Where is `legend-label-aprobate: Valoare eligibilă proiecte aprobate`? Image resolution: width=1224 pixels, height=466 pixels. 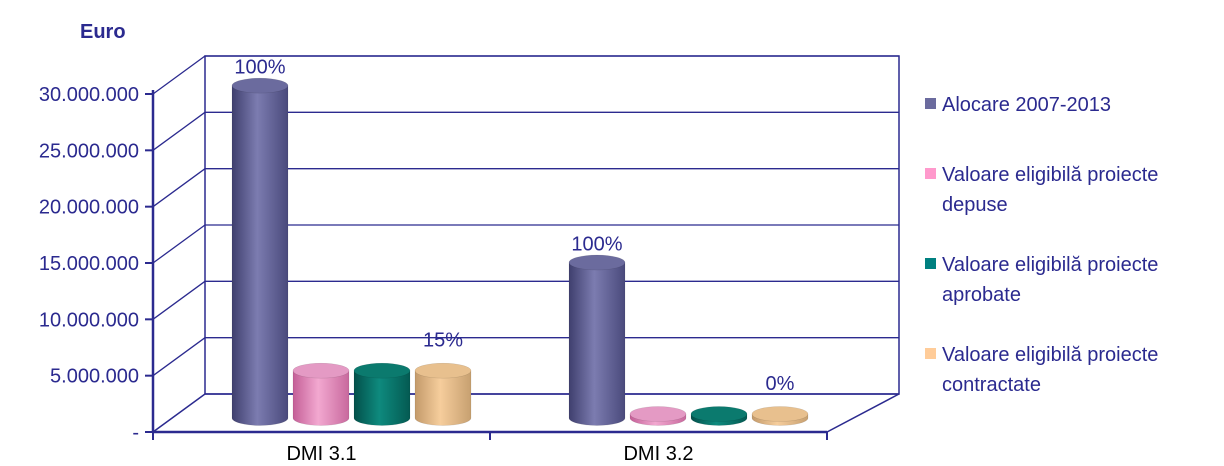 legend-label-aprobate: Valoare eligibilă proiecte aprobate is located at coordinates (1050, 280).